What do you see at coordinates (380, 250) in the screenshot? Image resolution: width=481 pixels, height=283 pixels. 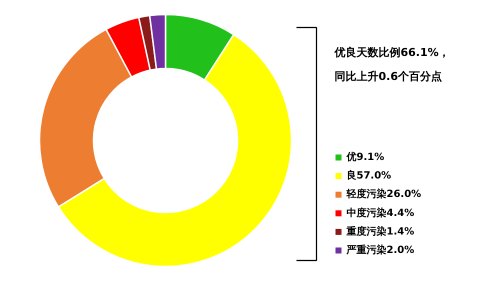 I see `legend-label: 严重污染2.0%` at bounding box center [380, 250].